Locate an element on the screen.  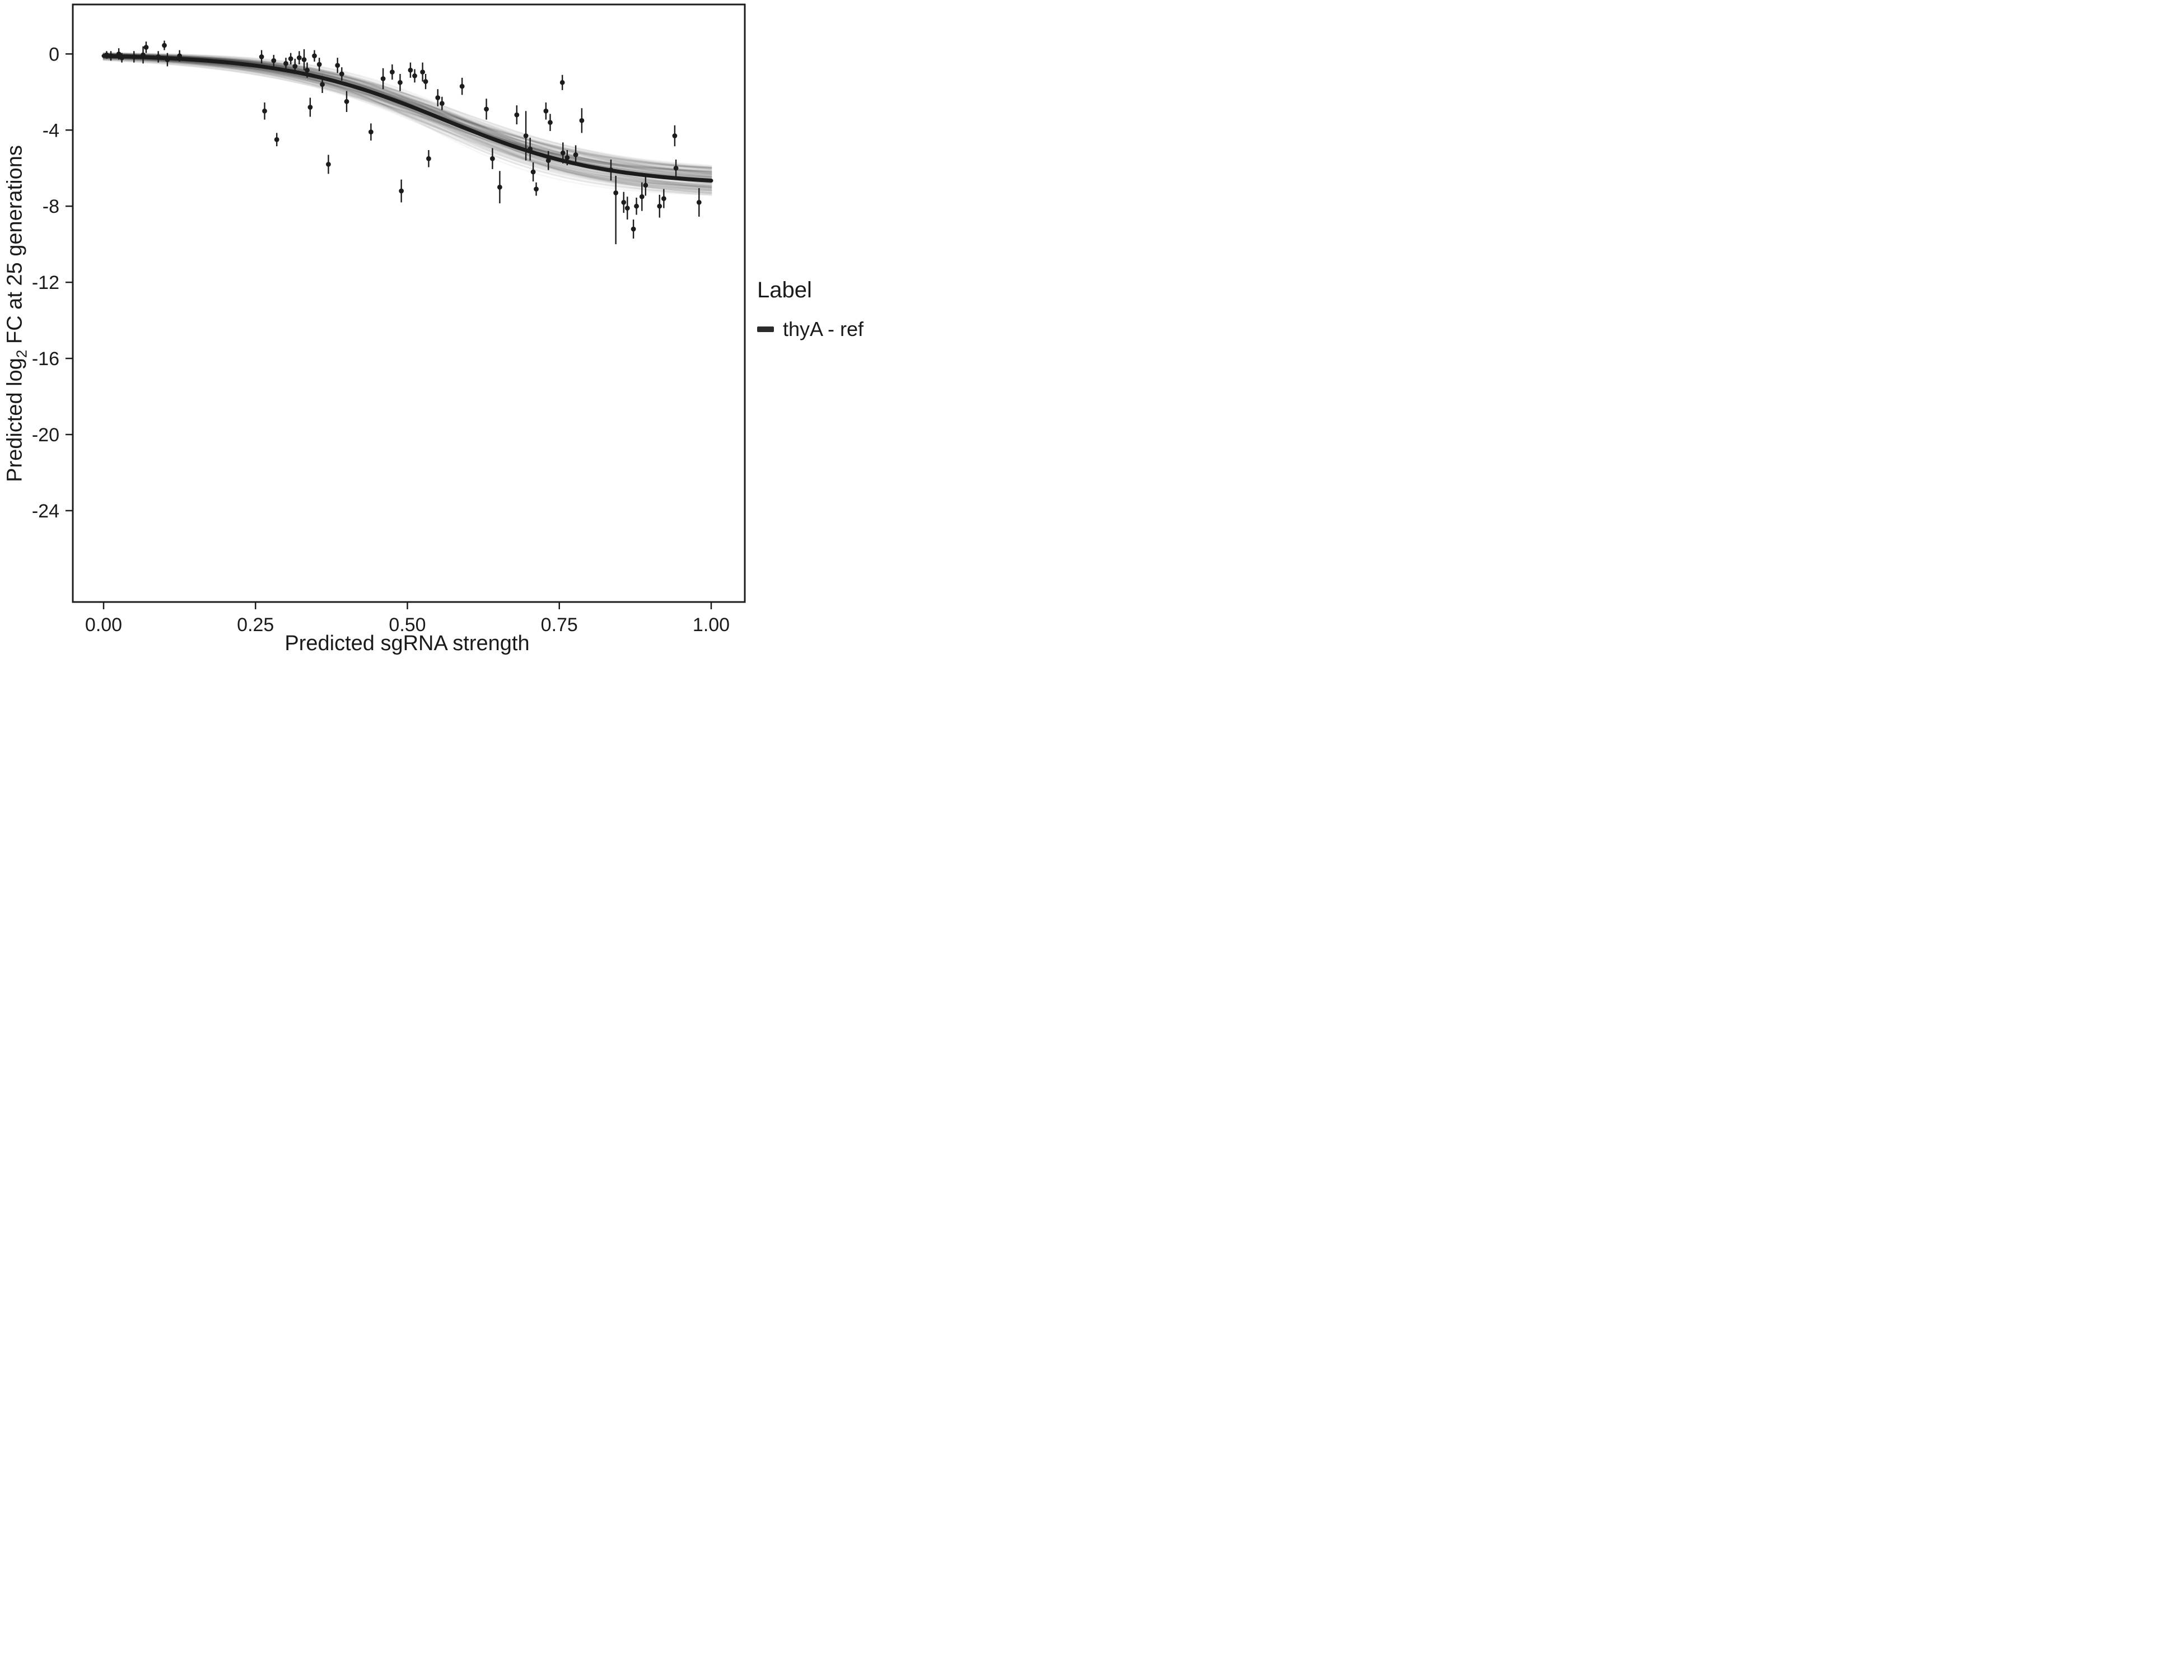
y-axis-title-text: Predicted log is located at coordinates (15, 420).